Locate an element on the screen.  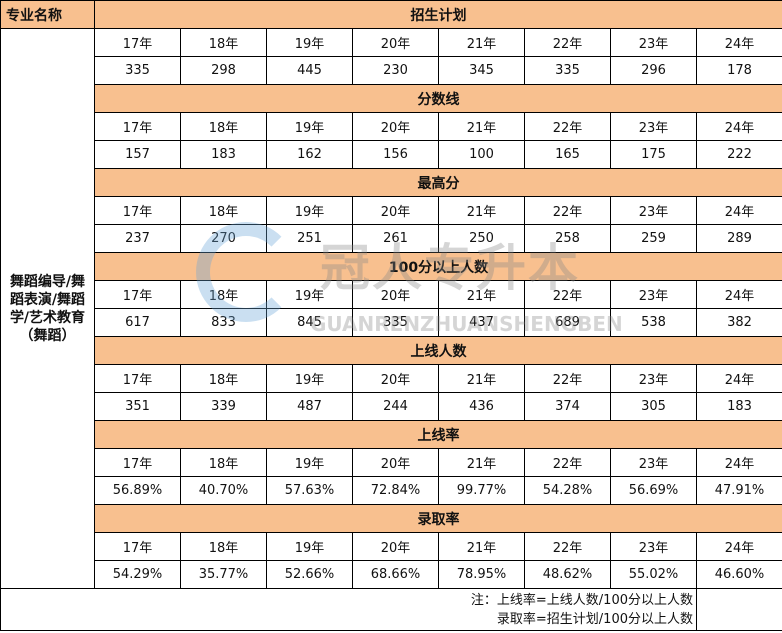
value-cell: 175 is located at coordinates (653, 154).